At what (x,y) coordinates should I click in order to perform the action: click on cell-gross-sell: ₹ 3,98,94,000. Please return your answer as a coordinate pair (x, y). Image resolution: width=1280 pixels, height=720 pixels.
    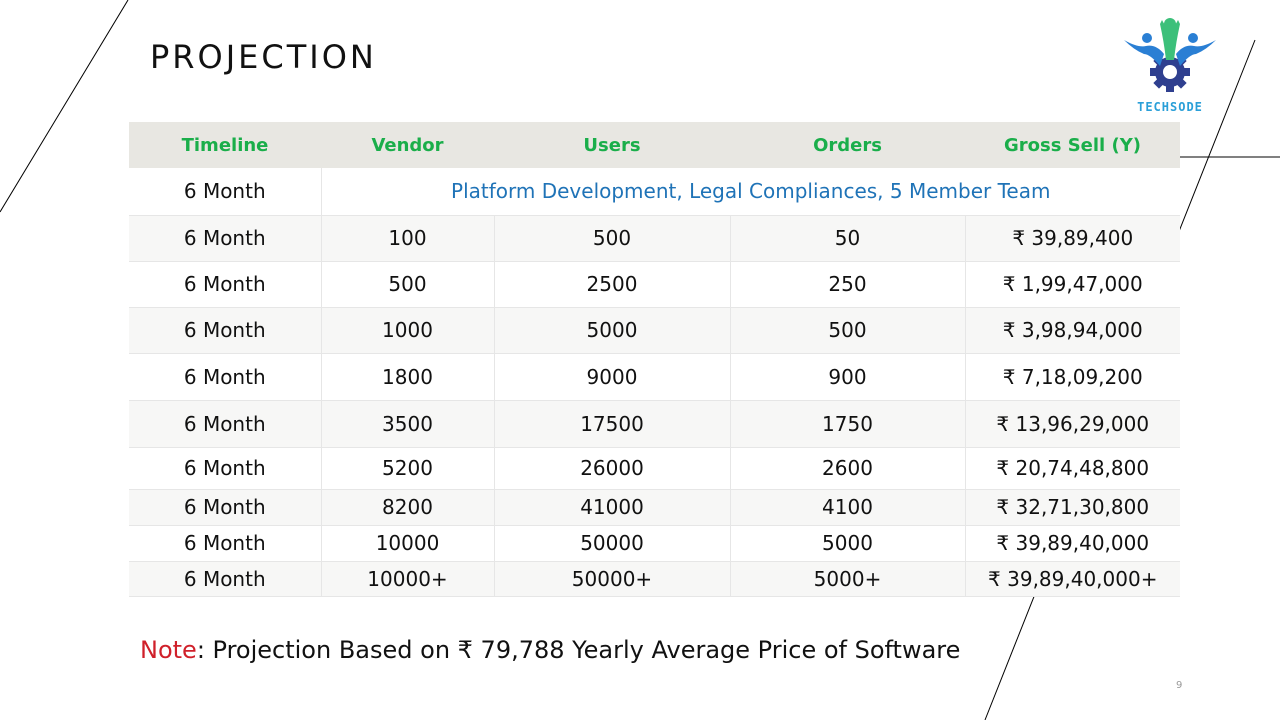
    Looking at the image, I should click on (1072, 330).